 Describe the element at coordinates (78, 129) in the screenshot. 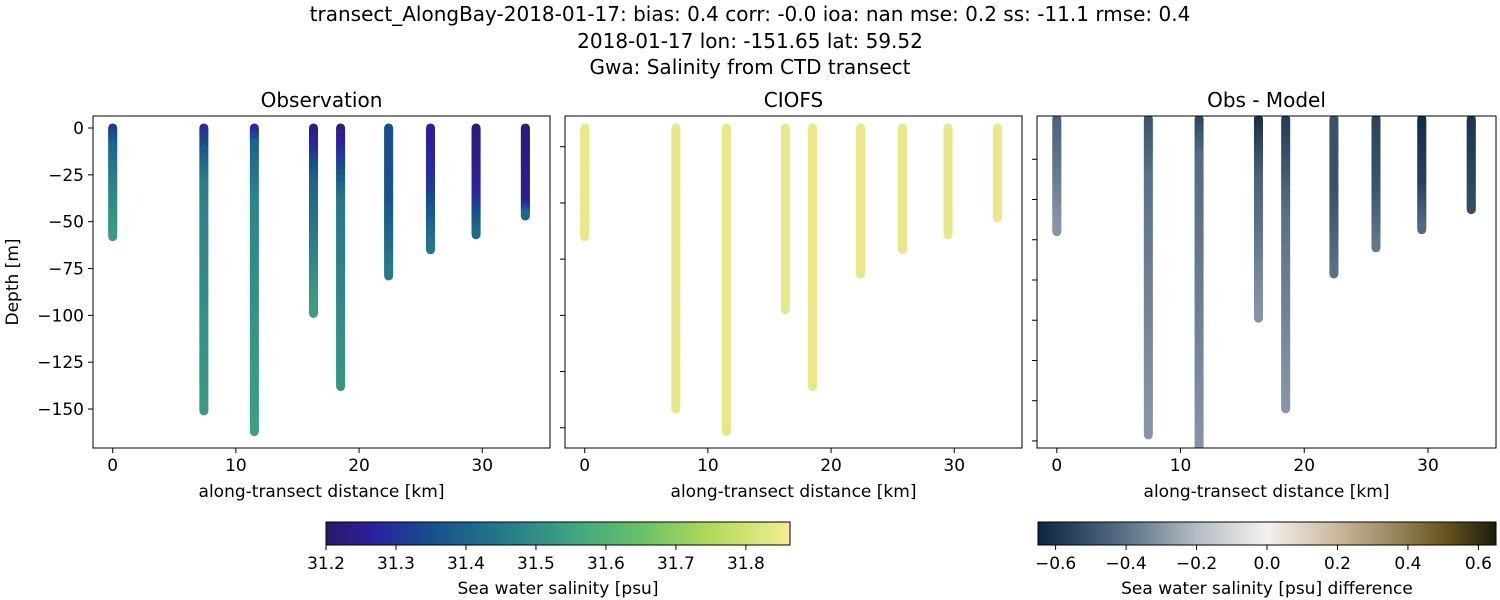

I see `y-tick-label: 0` at that location.